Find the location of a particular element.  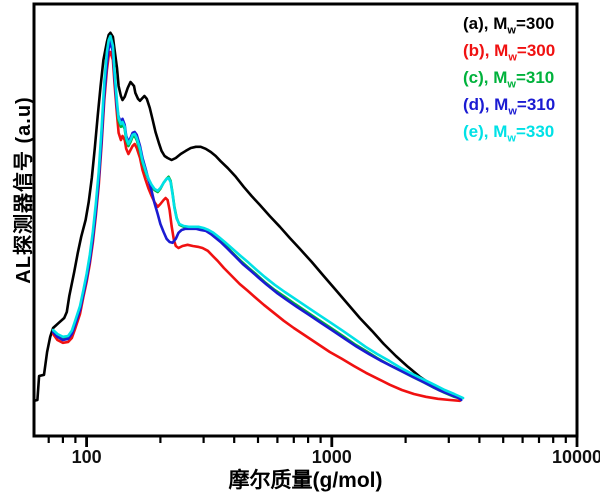

legend-item-a: (a), Mw=300 is located at coordinates (509, 23).